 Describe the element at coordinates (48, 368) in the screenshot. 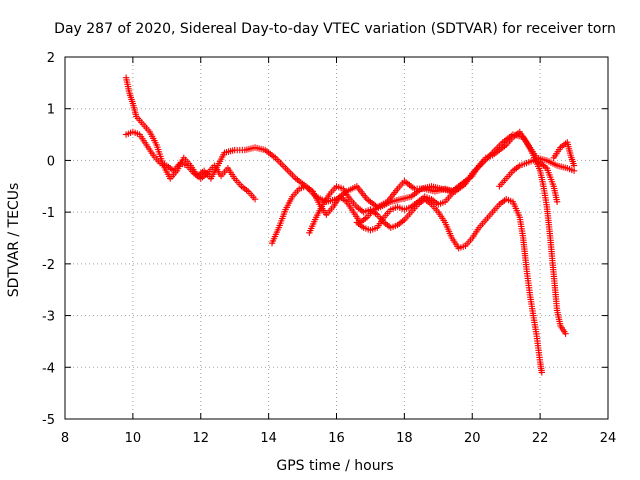

I see `y-tick-label: -4` at that location.